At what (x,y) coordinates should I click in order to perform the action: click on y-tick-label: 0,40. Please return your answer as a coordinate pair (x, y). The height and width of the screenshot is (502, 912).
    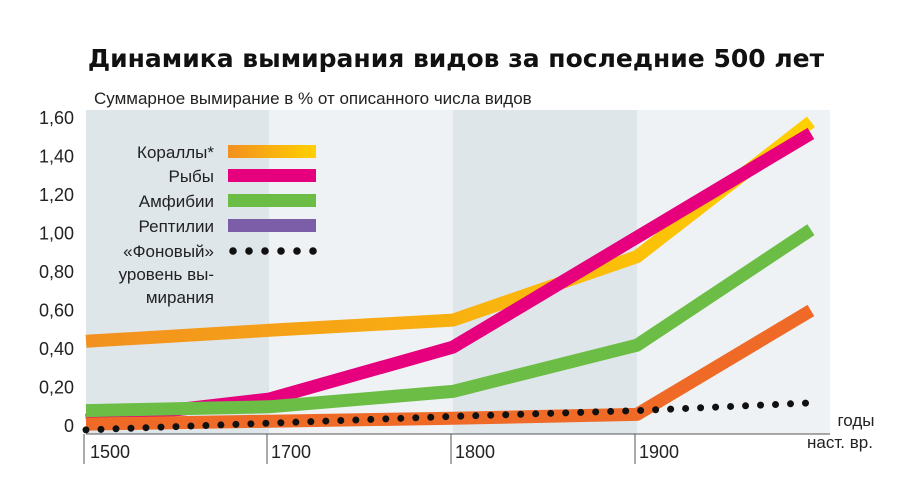
    Looking at the image, I should click on (56, 349).